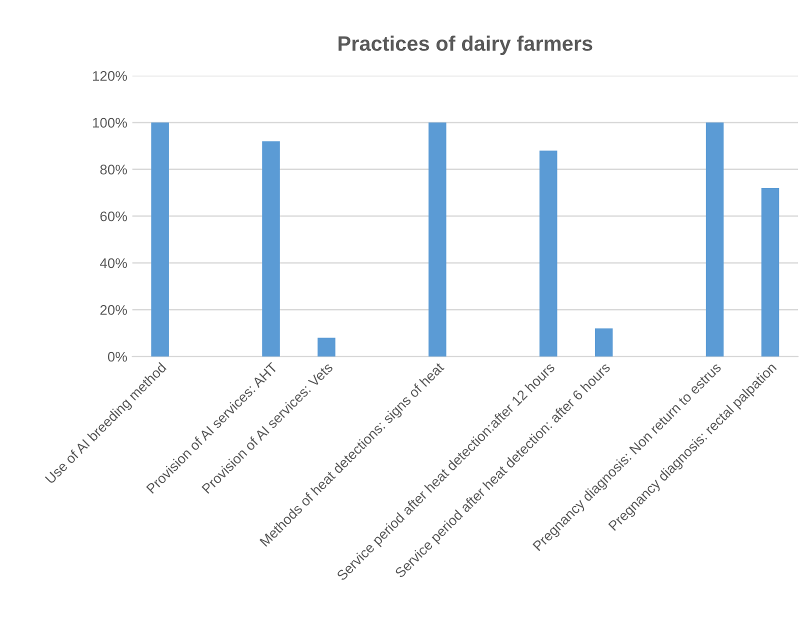  Describe the element at coordinates (465, 46) in the screenshot. I see `chart-title: Practices of dairy farmers` at that location.